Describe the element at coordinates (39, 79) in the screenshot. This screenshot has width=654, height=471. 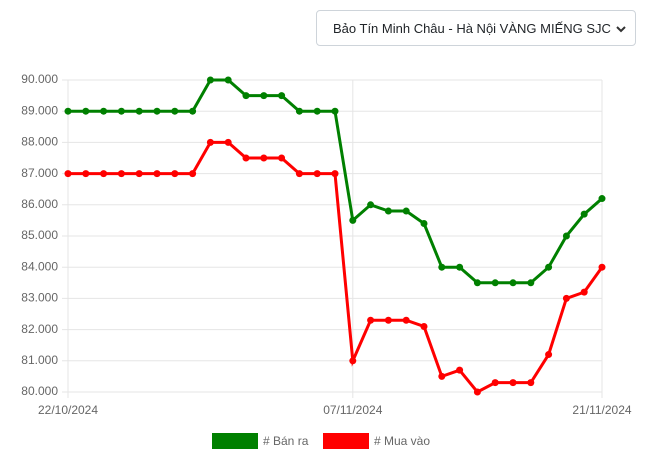
I see `y-tick-label: 90.000` at that location.